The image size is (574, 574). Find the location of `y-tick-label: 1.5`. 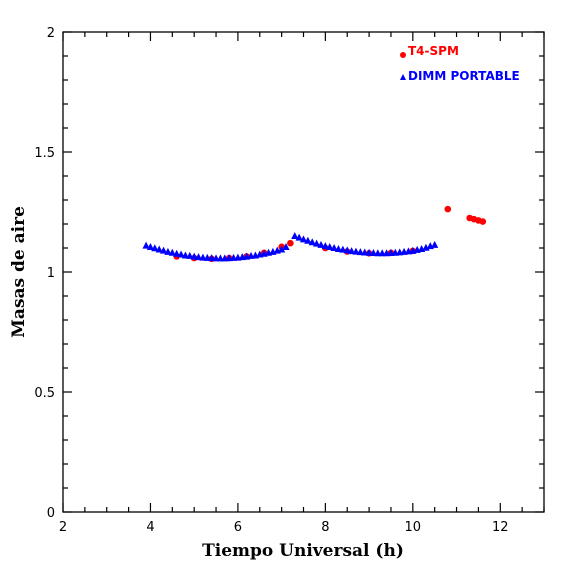

y-tick-label: 1.5 is located at coordinates (44, 153).